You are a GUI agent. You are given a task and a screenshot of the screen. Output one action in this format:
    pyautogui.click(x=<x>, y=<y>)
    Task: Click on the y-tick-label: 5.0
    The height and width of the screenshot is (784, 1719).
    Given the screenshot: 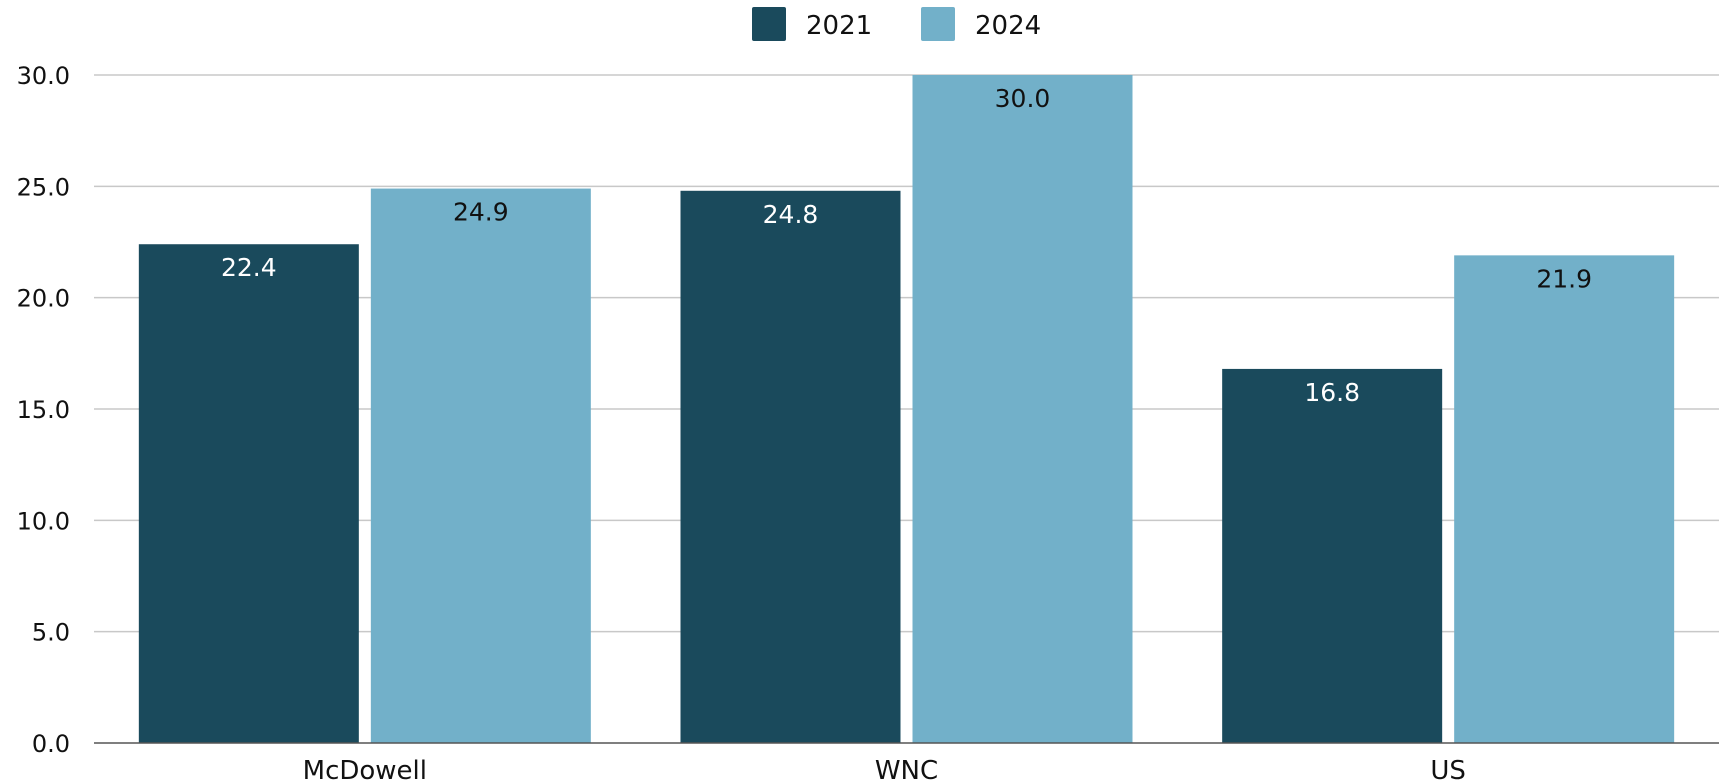 What is the action you would take?
    pyautogui.click(x=51, y=633)
    